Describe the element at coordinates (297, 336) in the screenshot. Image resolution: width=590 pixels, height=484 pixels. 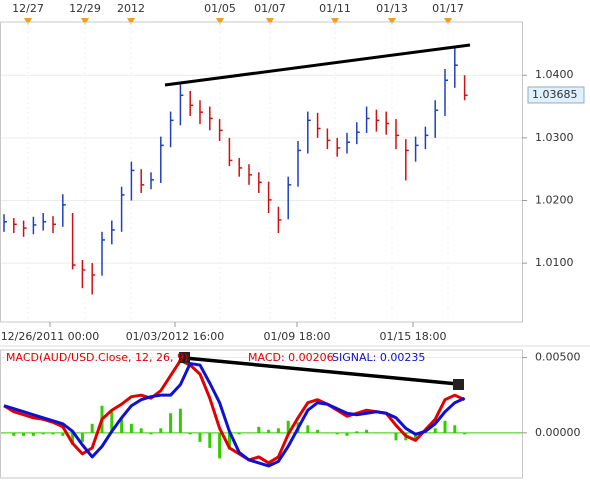
I see `x-tick-label: 01/09 18:00` at that location.